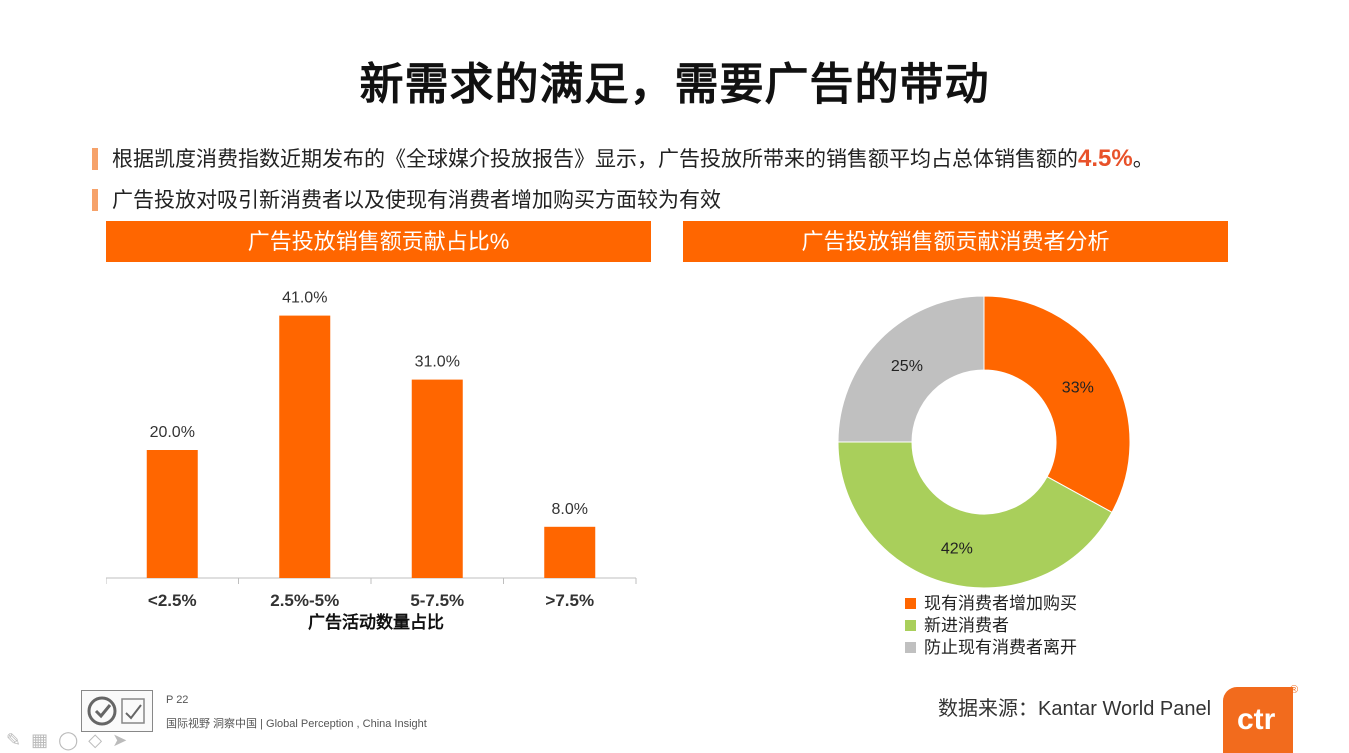  I want to click on registered-mark: ®, so click(1294, 690).